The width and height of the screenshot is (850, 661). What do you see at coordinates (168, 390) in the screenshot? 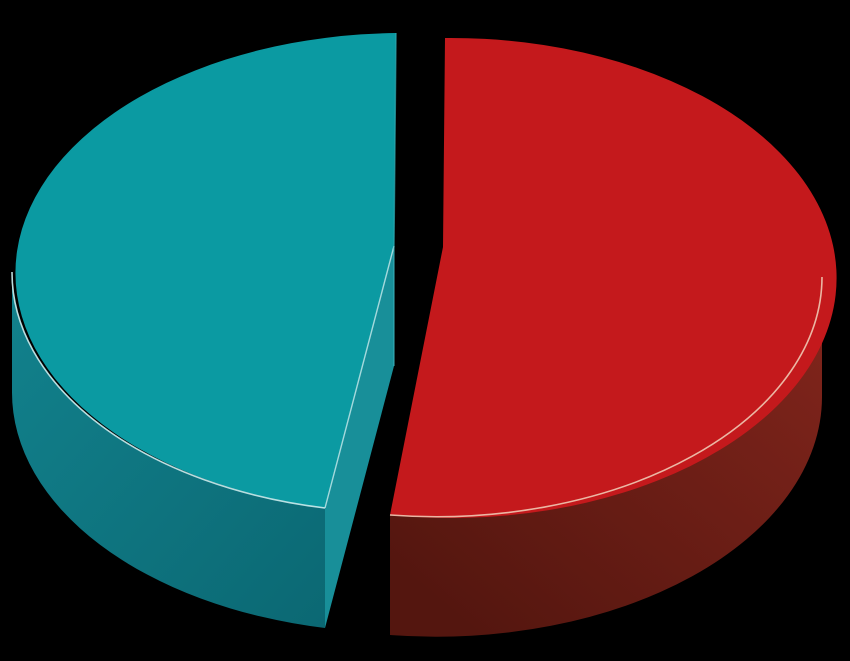
I see `left-slice-rim-highlight` at bounding box center [168, 390].